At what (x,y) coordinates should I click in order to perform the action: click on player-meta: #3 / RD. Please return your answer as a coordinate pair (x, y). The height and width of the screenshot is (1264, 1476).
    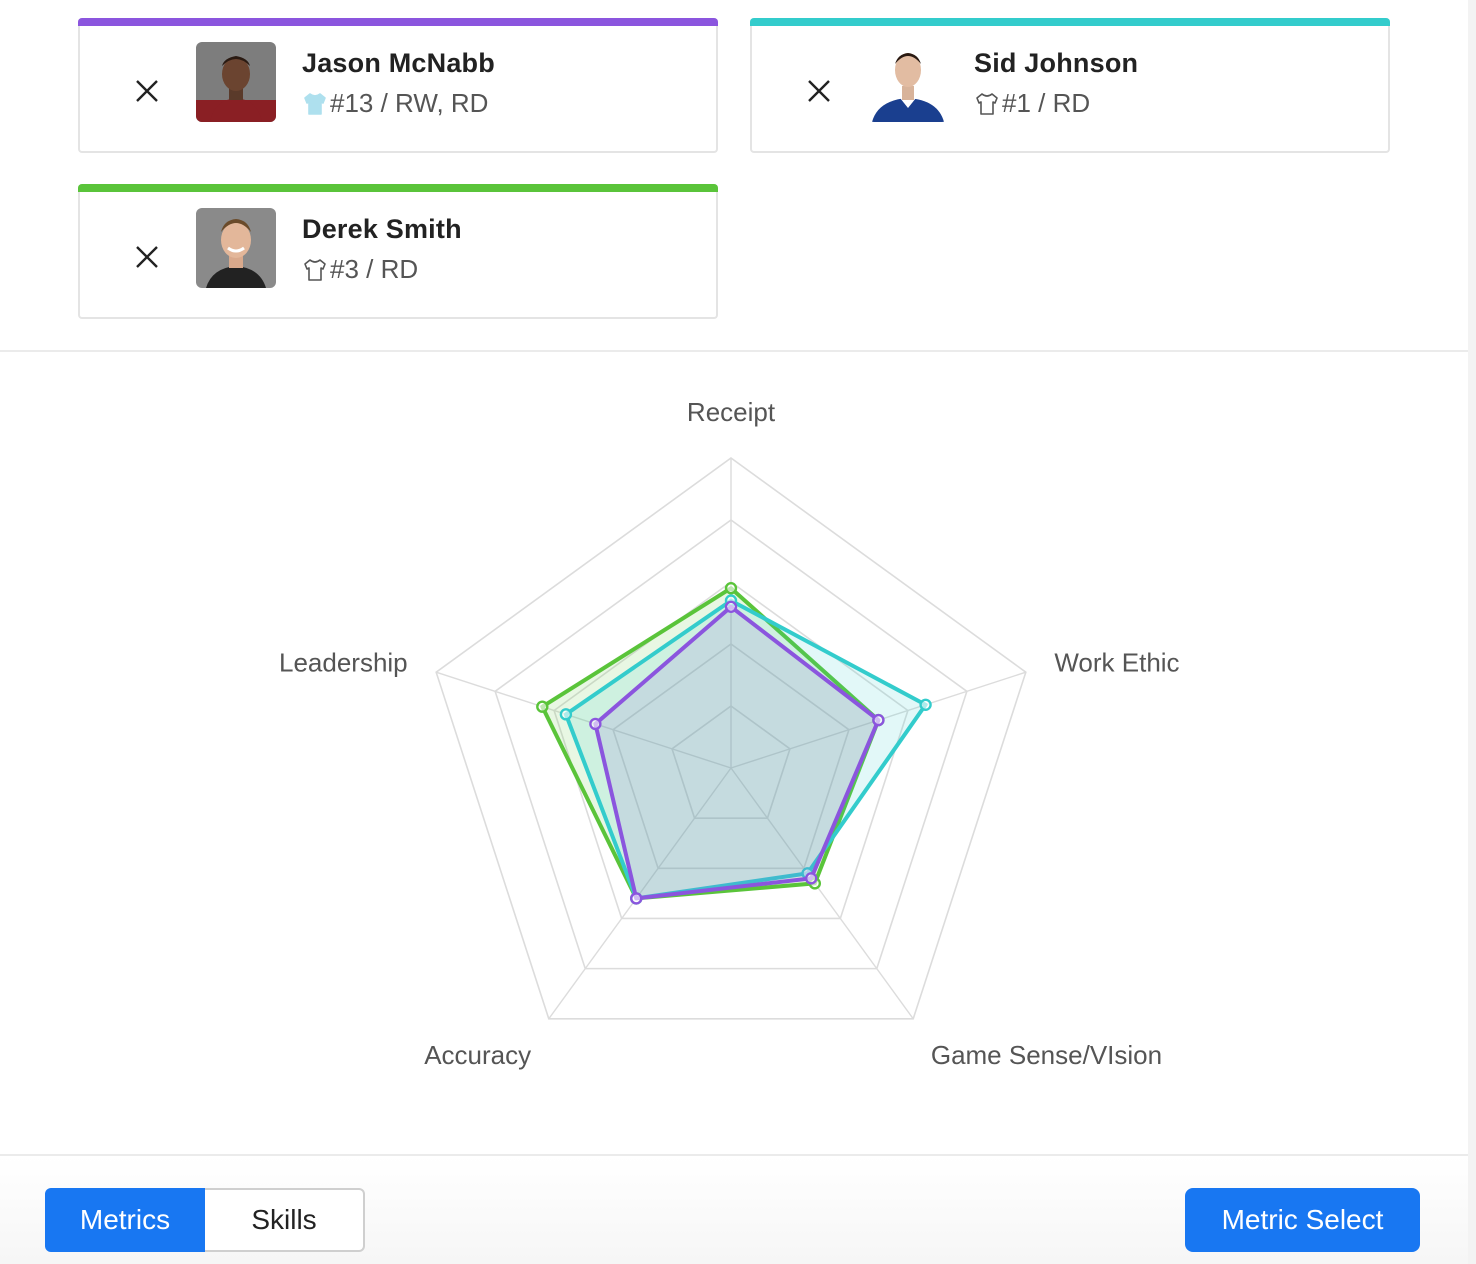
    Looking at the image, I should click on (360, 269).